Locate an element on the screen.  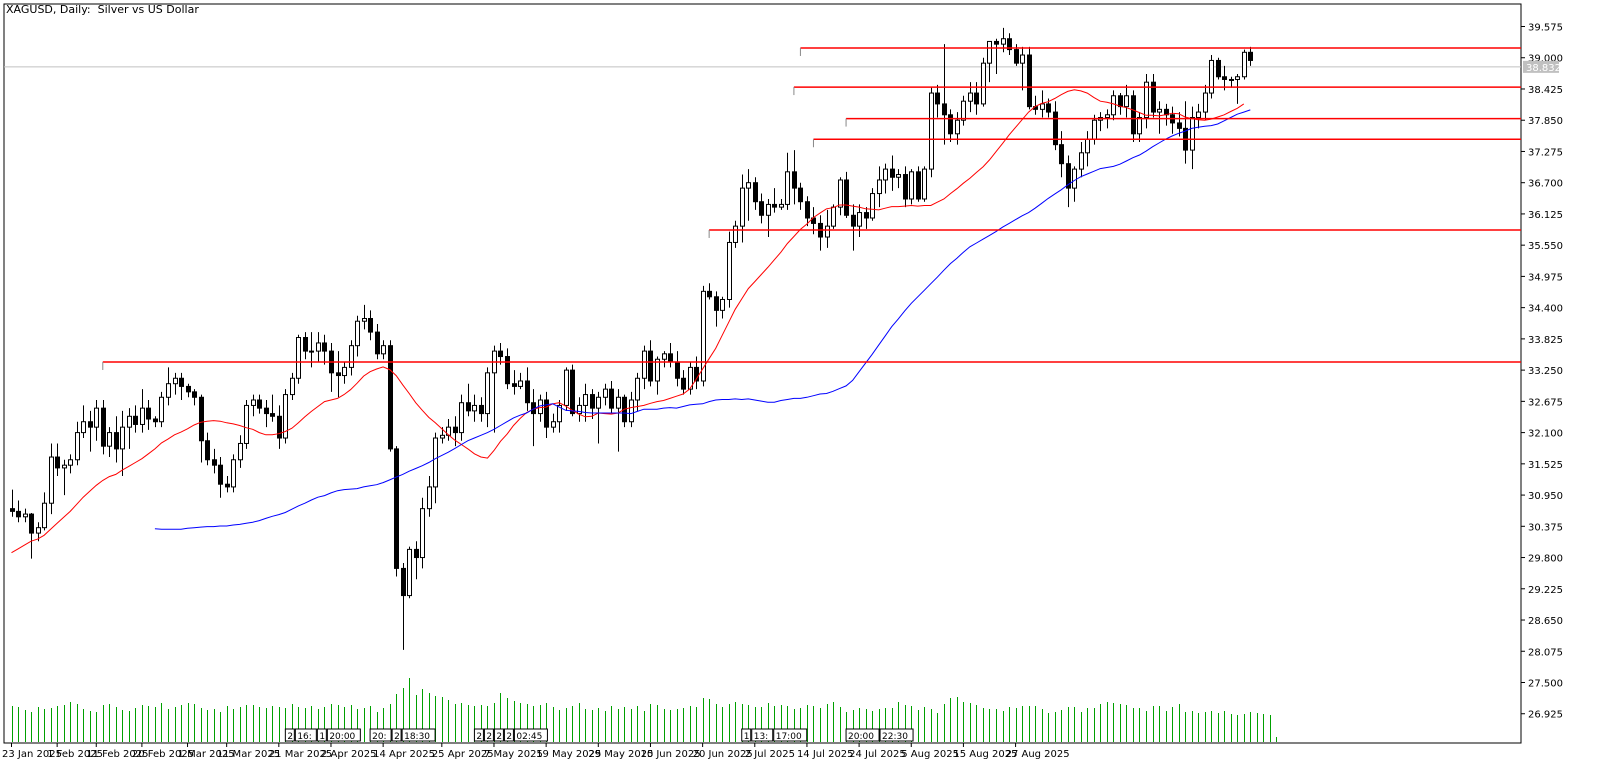
x-tick-label: 14 Jul 2025 is located at coordinates (825, 754).